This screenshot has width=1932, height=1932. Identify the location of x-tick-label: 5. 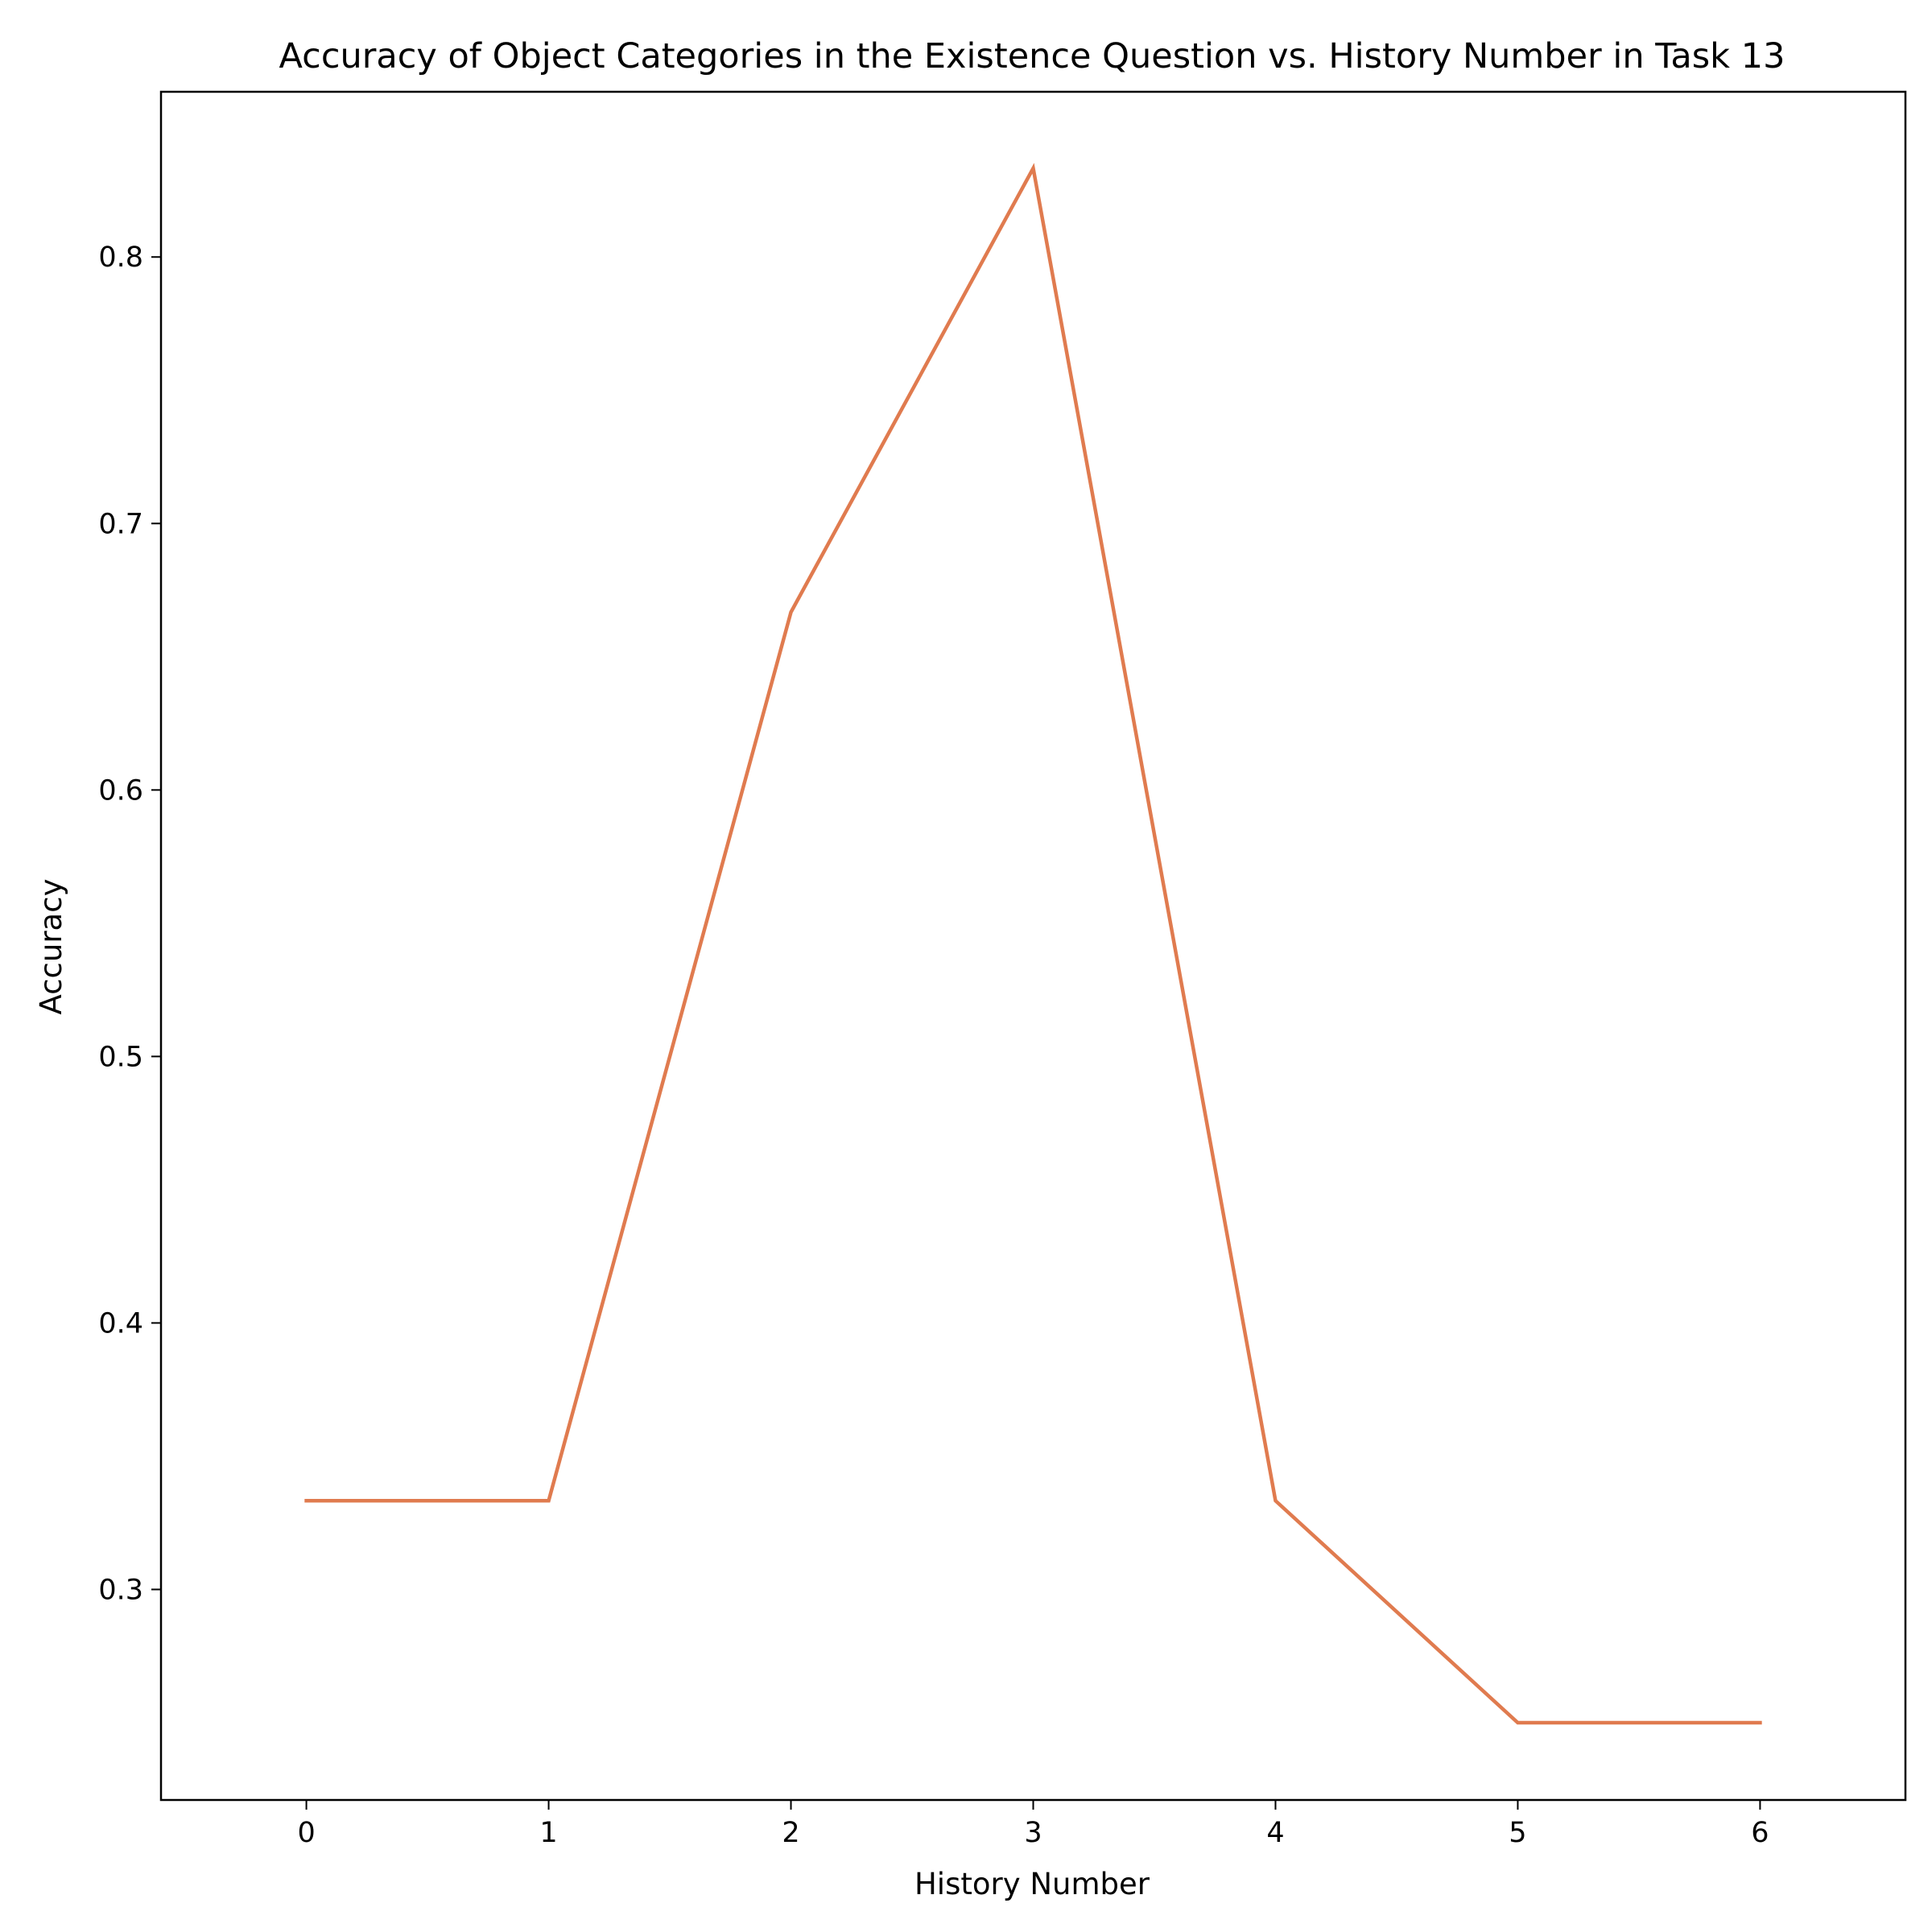
(1517, 1833).